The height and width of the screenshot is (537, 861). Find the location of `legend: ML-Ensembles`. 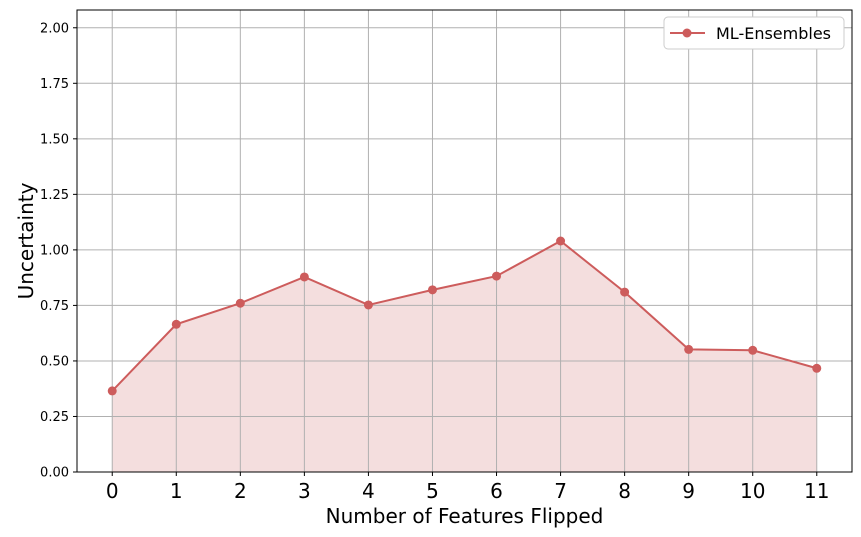

legend: ML-Ensembles is located at coordinates (754, 33).